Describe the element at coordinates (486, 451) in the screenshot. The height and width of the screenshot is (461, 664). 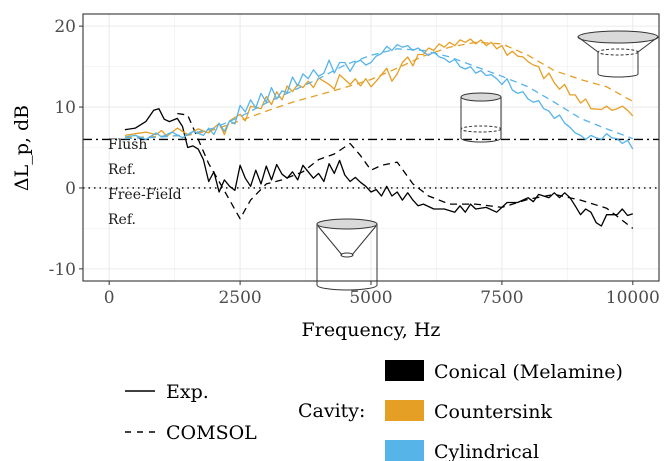
I see `legend-cylindrical-label: Cylindrical` at that location.